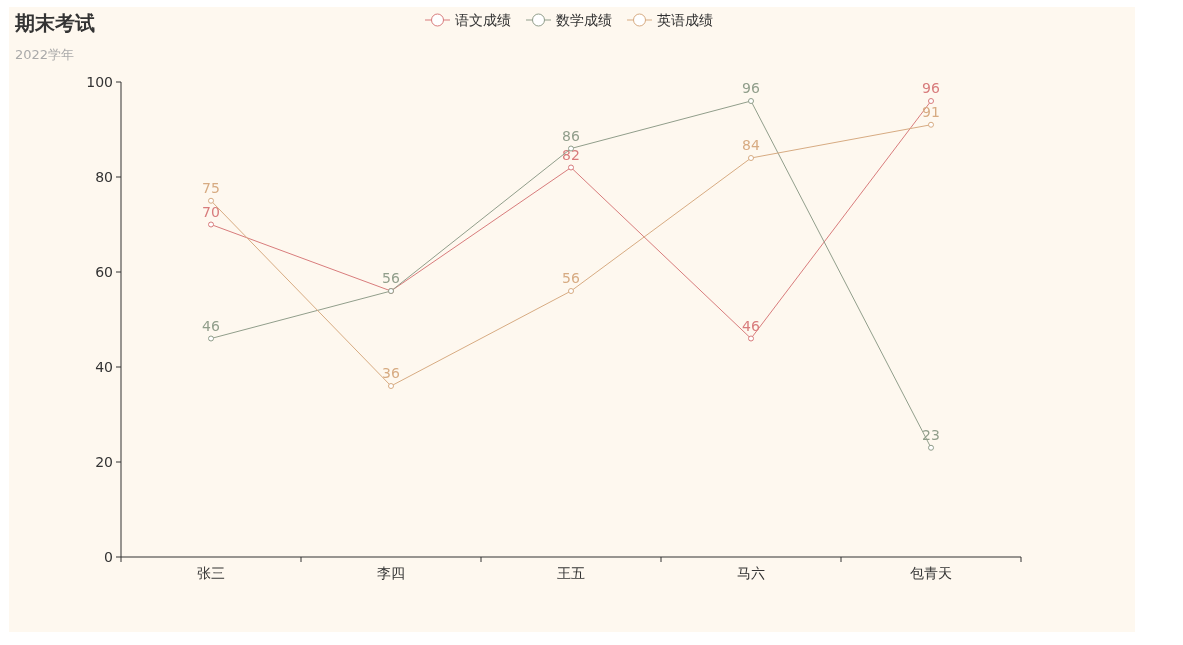 Image resolution: width=1183 pixels, height=645 pixels. Describe the element at coordinates (751, 145) in the screenshot. I see `data-label: 84` at that location.